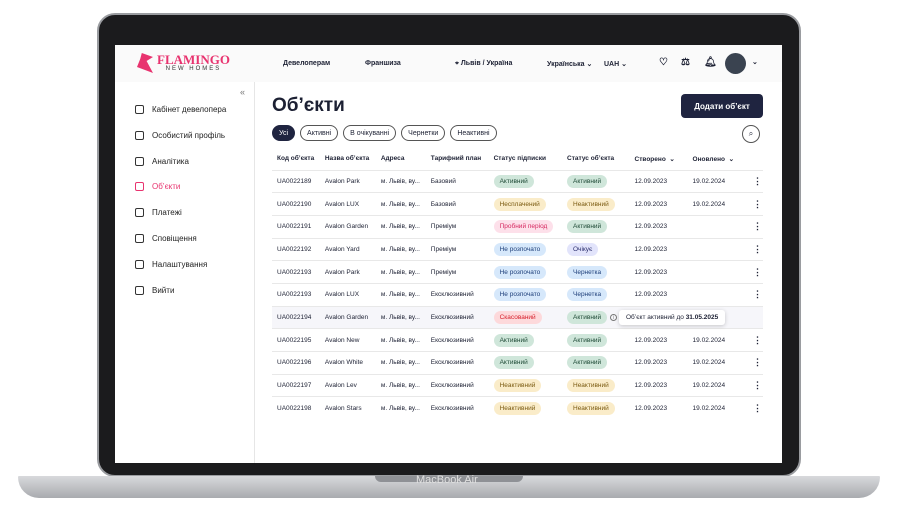 The height and width of the screenshot is (532, 897). Describe the element at coordinates (347, 363) in the screenshot. I see `object-name: Avalon White` at that location.